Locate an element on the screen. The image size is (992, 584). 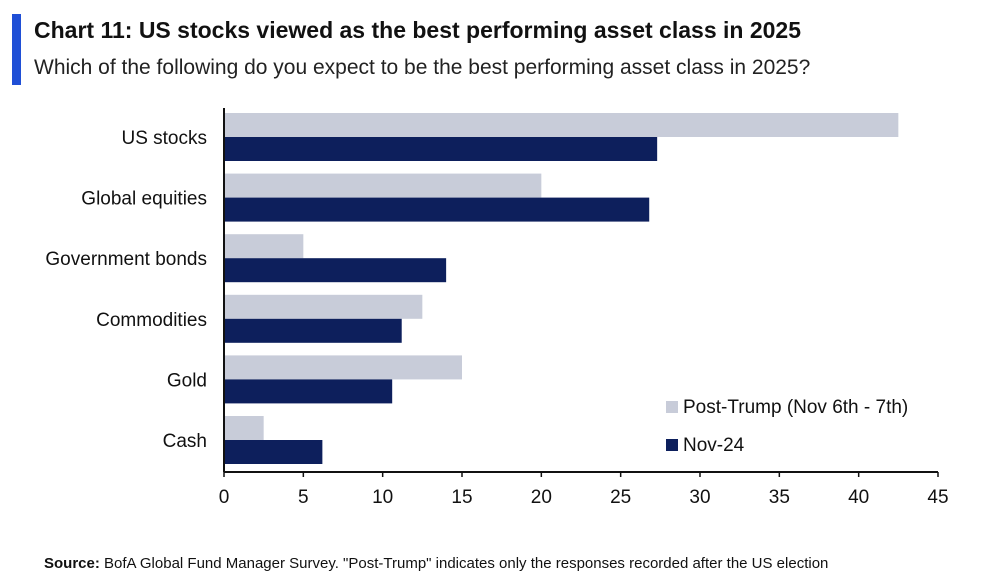
category-label: Commodities is located at coordinates (151, 320).